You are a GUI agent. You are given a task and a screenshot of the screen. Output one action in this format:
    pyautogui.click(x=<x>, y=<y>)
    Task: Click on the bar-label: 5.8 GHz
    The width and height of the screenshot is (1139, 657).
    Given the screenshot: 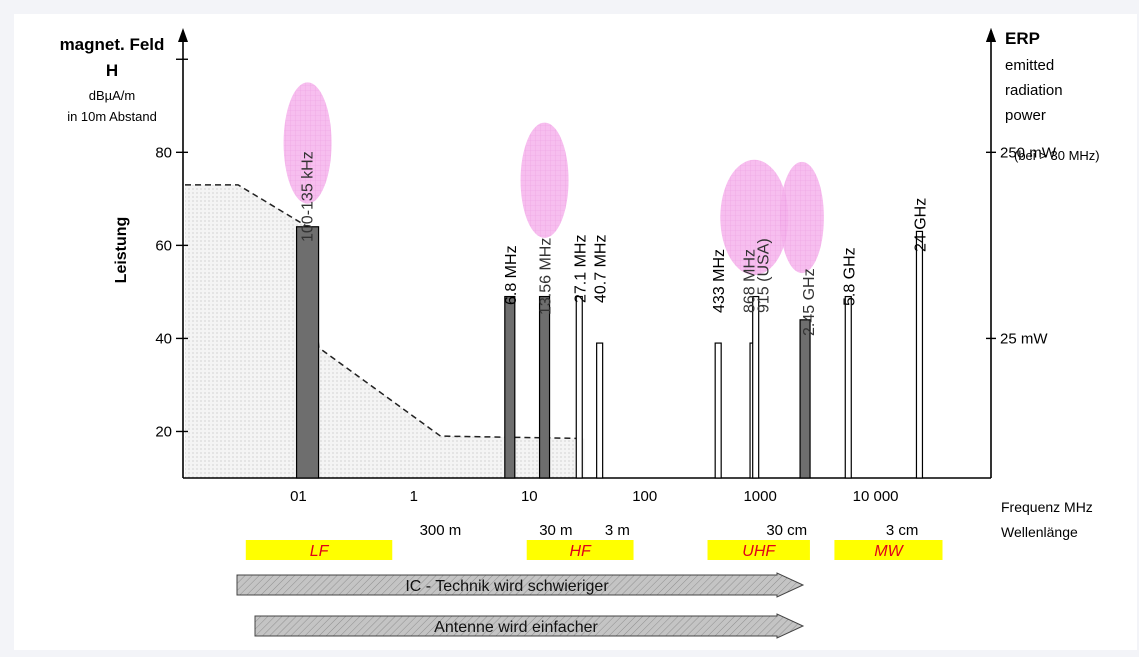 What is the action you would take?
    pyautogui.click(x=849, y=276)
    